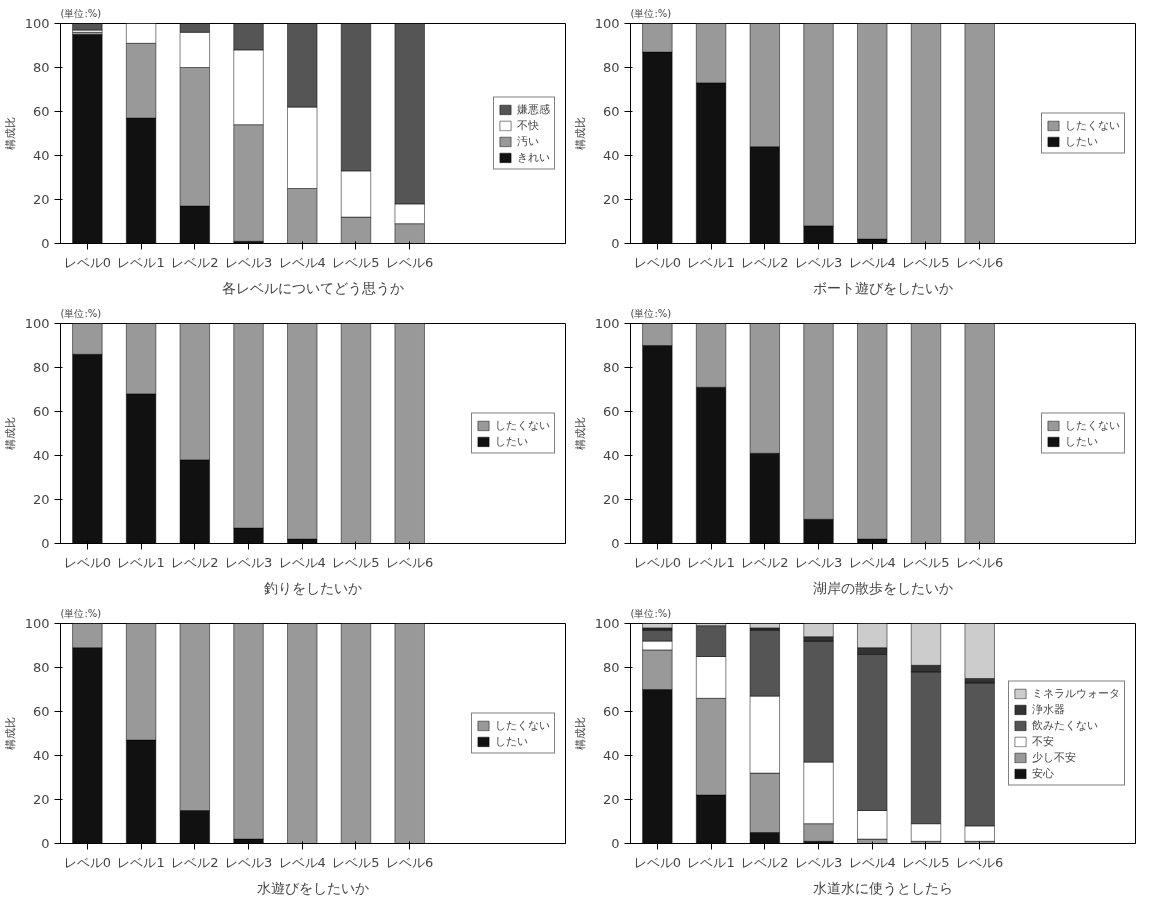  Describe the element at coordinates (533, 157) in the screenshot. I see `legend-label: きれい` at that location.